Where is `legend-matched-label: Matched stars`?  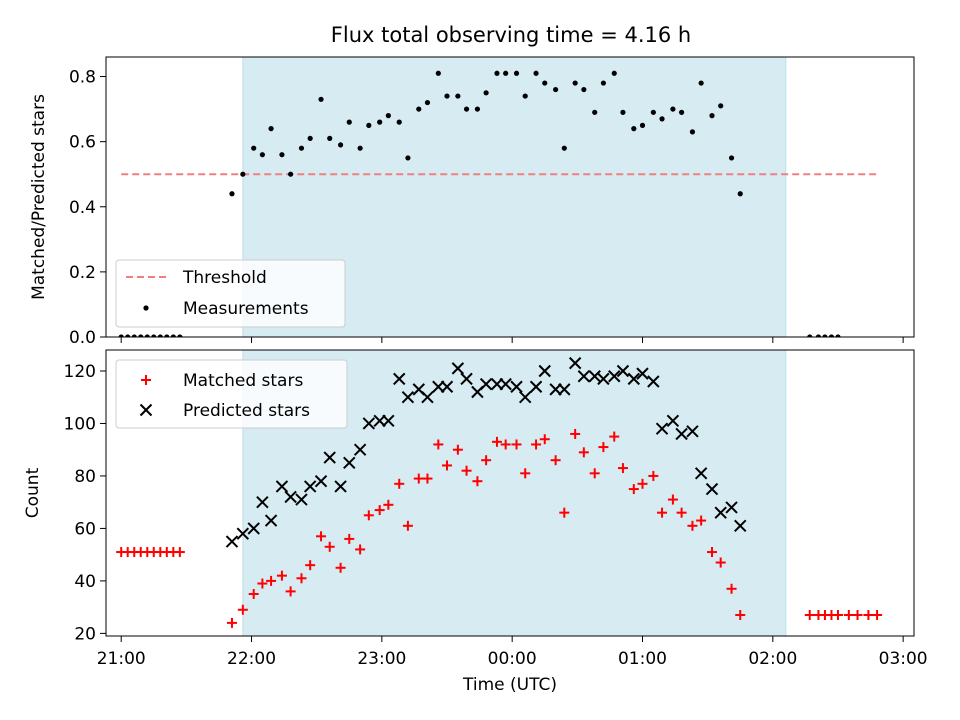 legend-matched-label: Matched stars is located at coordinates (243, 381).